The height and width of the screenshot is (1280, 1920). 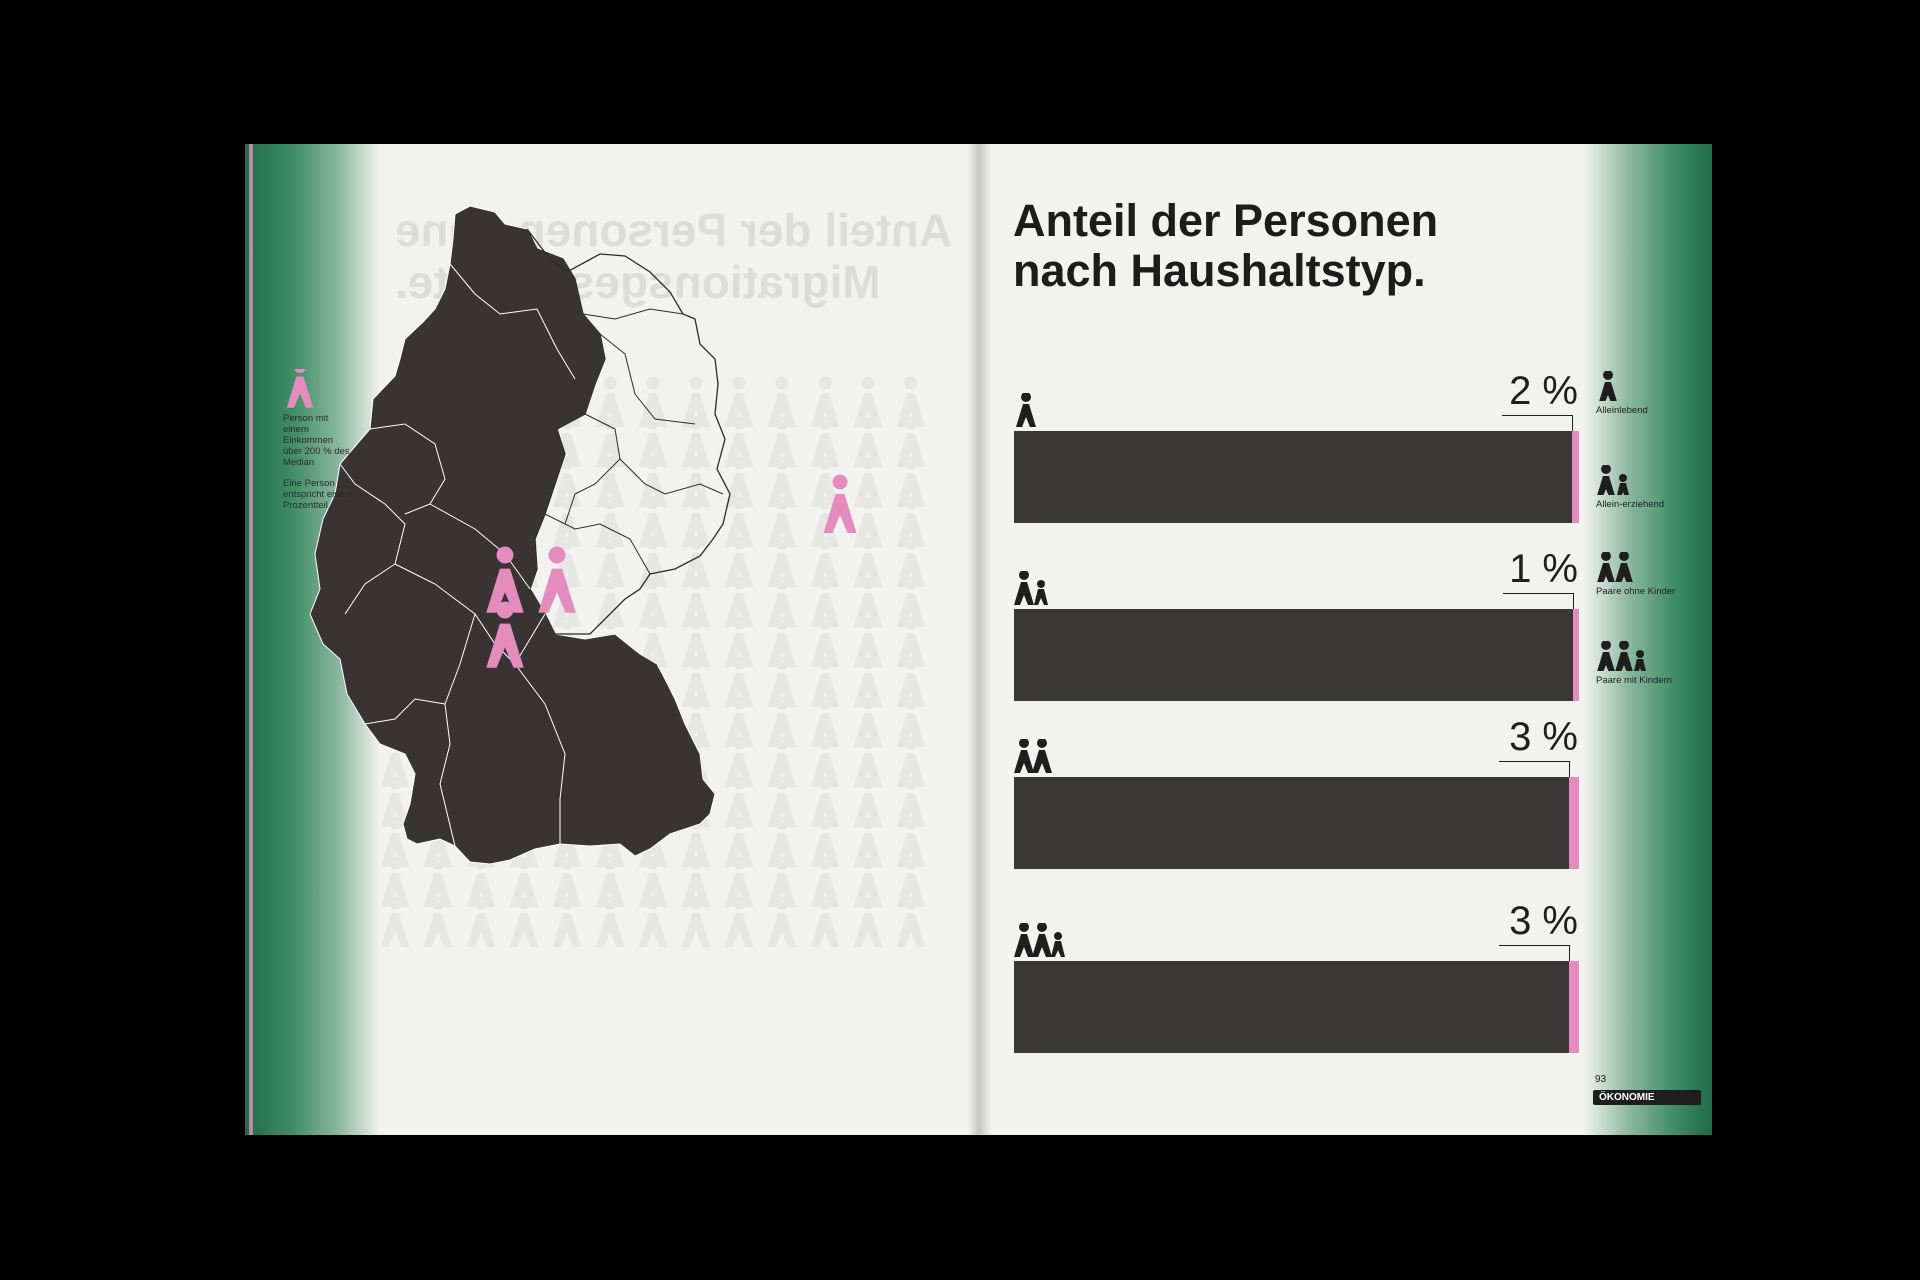 What do you see at coordinates (1641, 393) in the screenshot?
I see `legend-item: Alleinlebend` at bounding box center [1641, 393].